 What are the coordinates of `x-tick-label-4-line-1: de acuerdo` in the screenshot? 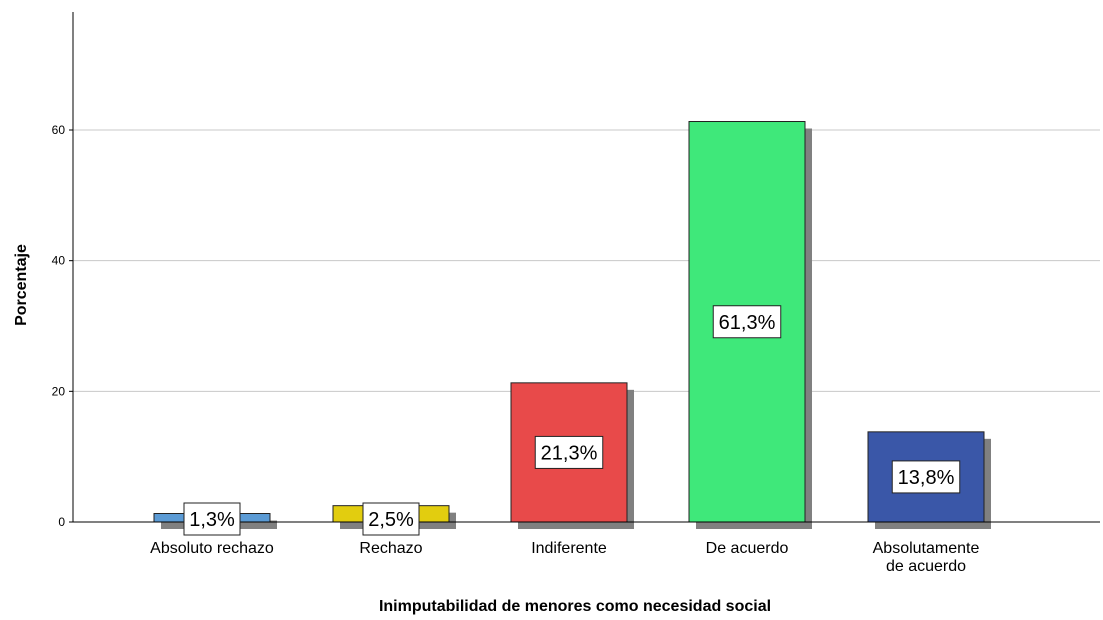 It's located at (926, 566).